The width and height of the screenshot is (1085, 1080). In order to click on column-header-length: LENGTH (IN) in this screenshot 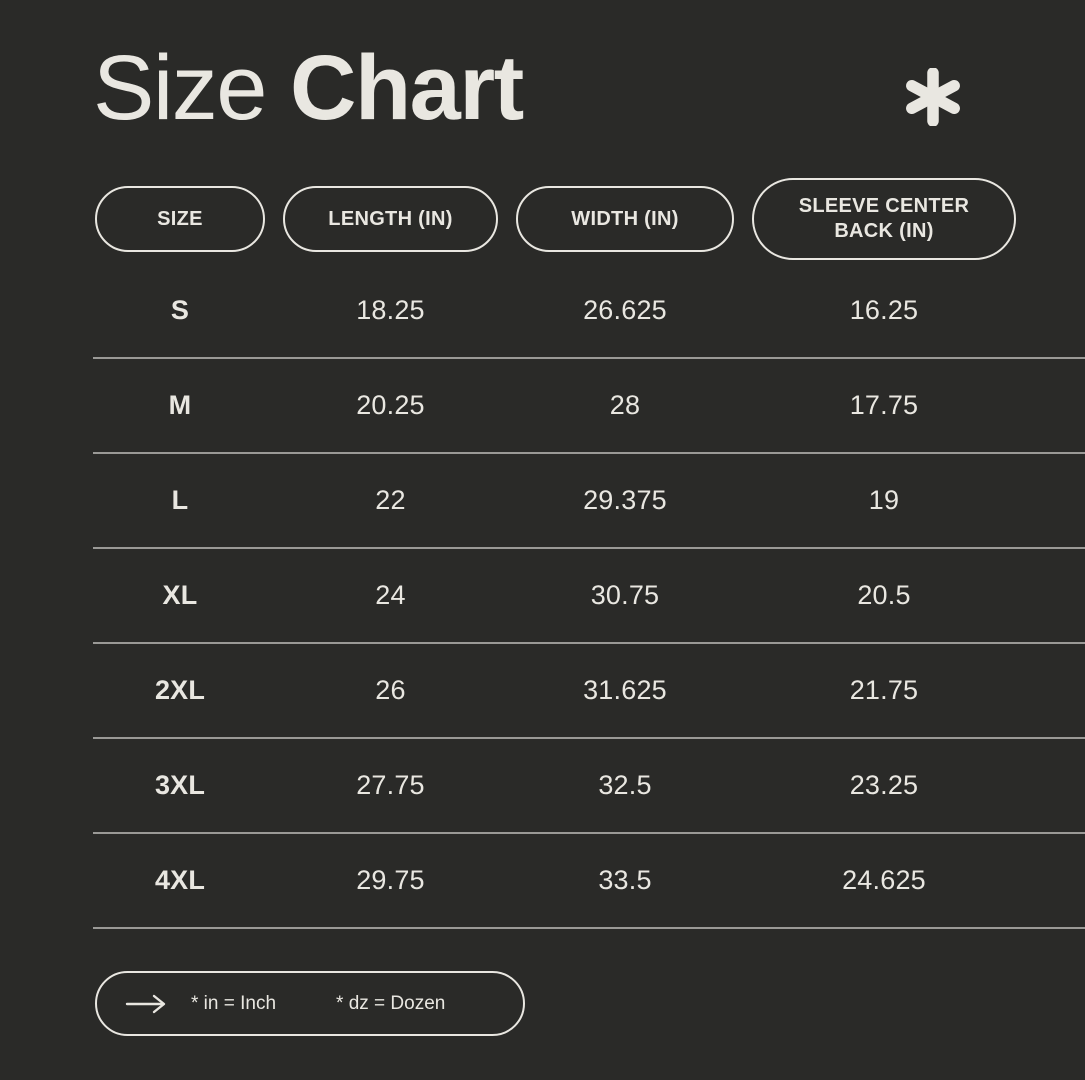, I will do `click(390, 219)`.